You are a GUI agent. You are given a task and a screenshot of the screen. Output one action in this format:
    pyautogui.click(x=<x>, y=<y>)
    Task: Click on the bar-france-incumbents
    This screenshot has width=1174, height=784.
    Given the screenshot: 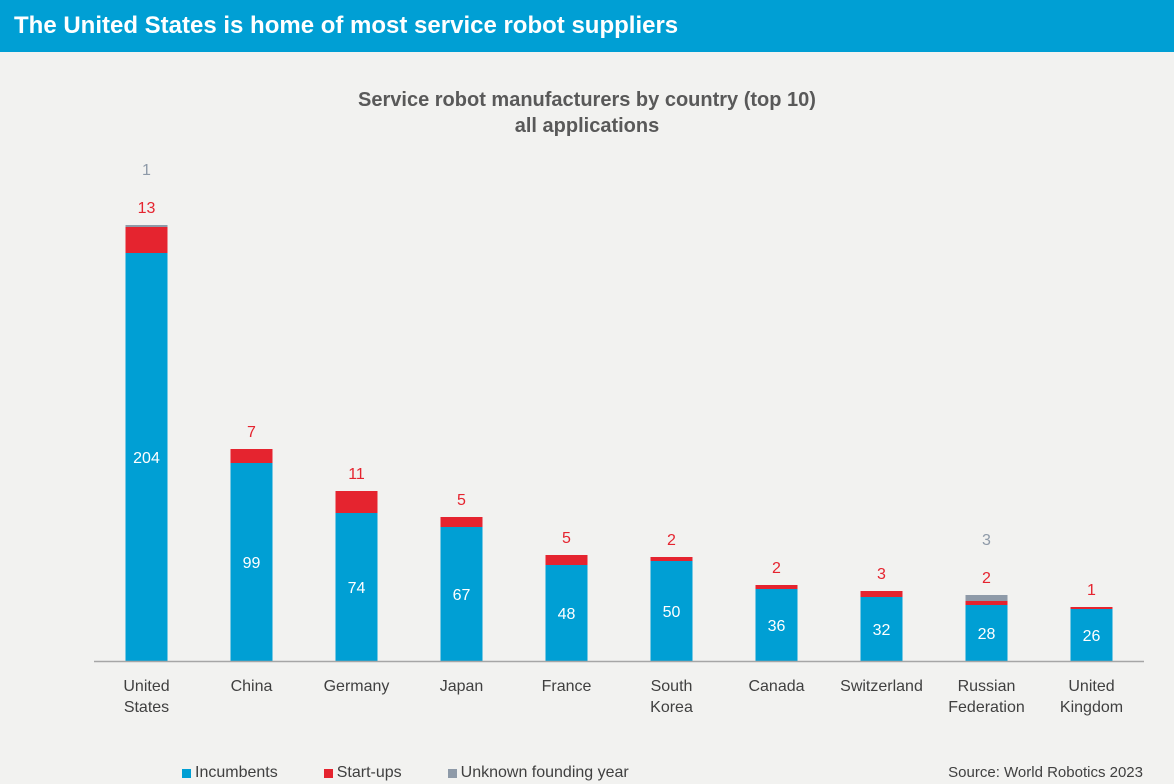 What is the action you would take?
    pyautogui.click(x=566, y=613)
    